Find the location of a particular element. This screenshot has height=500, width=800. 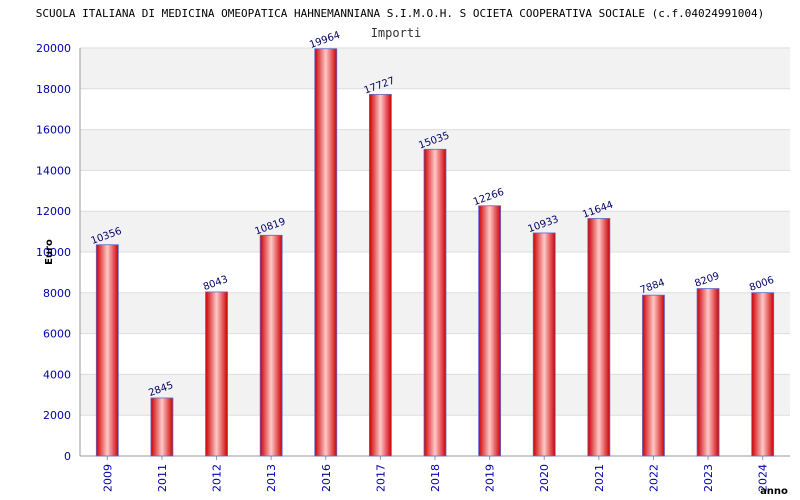

data-label: 8209 is located at coordinates (707, 280).